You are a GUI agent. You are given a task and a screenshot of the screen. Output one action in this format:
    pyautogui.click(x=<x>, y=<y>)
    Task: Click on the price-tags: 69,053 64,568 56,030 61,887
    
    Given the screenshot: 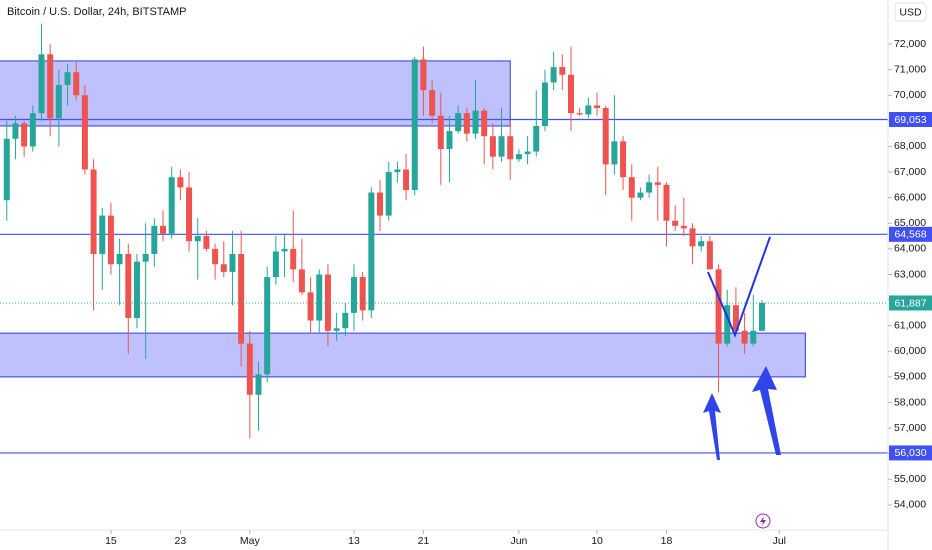 What is the action you would take?
    pyautogui.click(x=910, y=286)
    